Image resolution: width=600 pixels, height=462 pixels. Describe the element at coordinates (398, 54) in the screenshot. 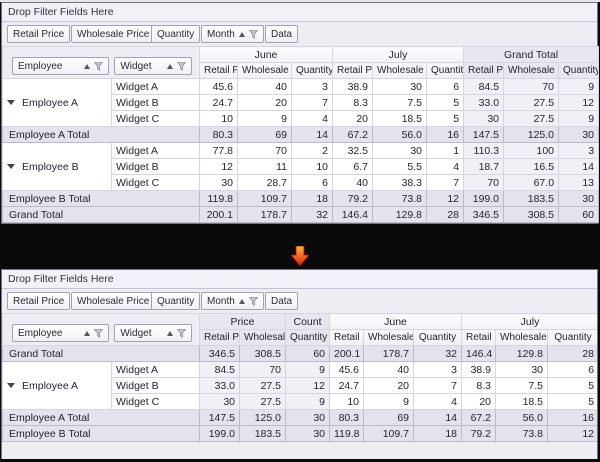

I see `column-group-july: July` at that location.